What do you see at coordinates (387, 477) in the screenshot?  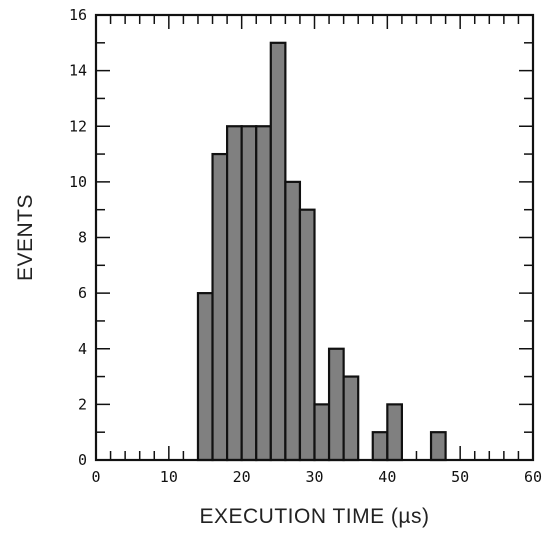 I see `x-tick-label: 40` at bounding box center [387, 477].